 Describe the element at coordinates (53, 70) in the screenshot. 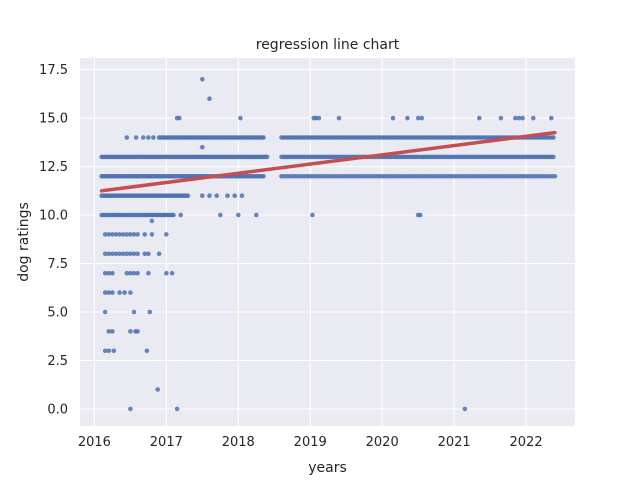

I see `y-tick-label: 17.5` at that location.